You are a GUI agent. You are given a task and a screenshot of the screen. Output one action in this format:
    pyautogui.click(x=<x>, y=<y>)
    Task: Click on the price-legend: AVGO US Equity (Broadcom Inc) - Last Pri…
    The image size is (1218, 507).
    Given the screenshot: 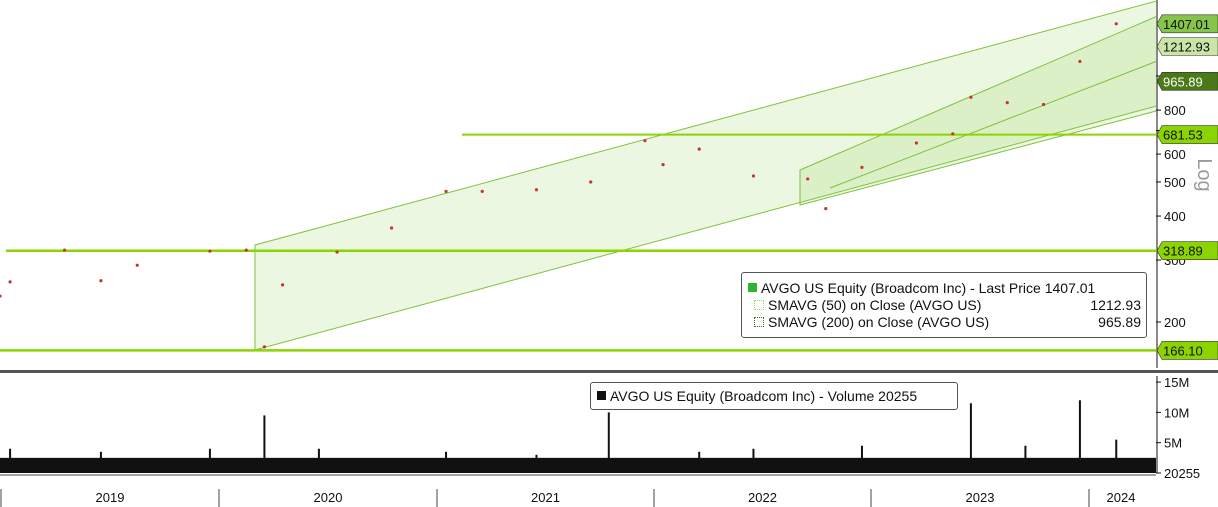 What is the action you would take?
    pyautogui.click(x=944, y=305)
    